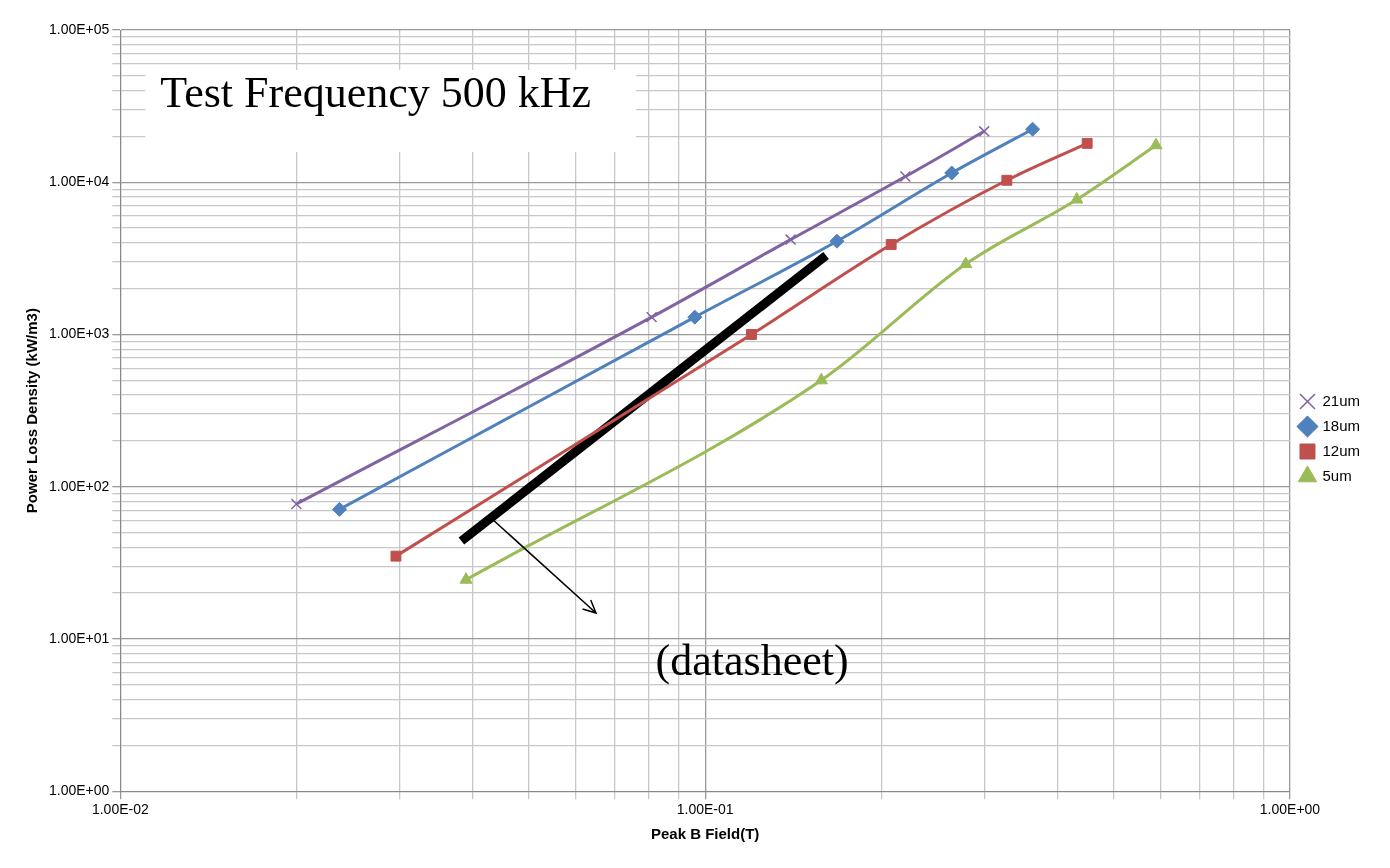 The width and height of the screenshot is (1390, 868). Describe the element at coordinates (376, 92) in the screenshot. I see `annotation: Test Frequency 500 kHz` at that location.